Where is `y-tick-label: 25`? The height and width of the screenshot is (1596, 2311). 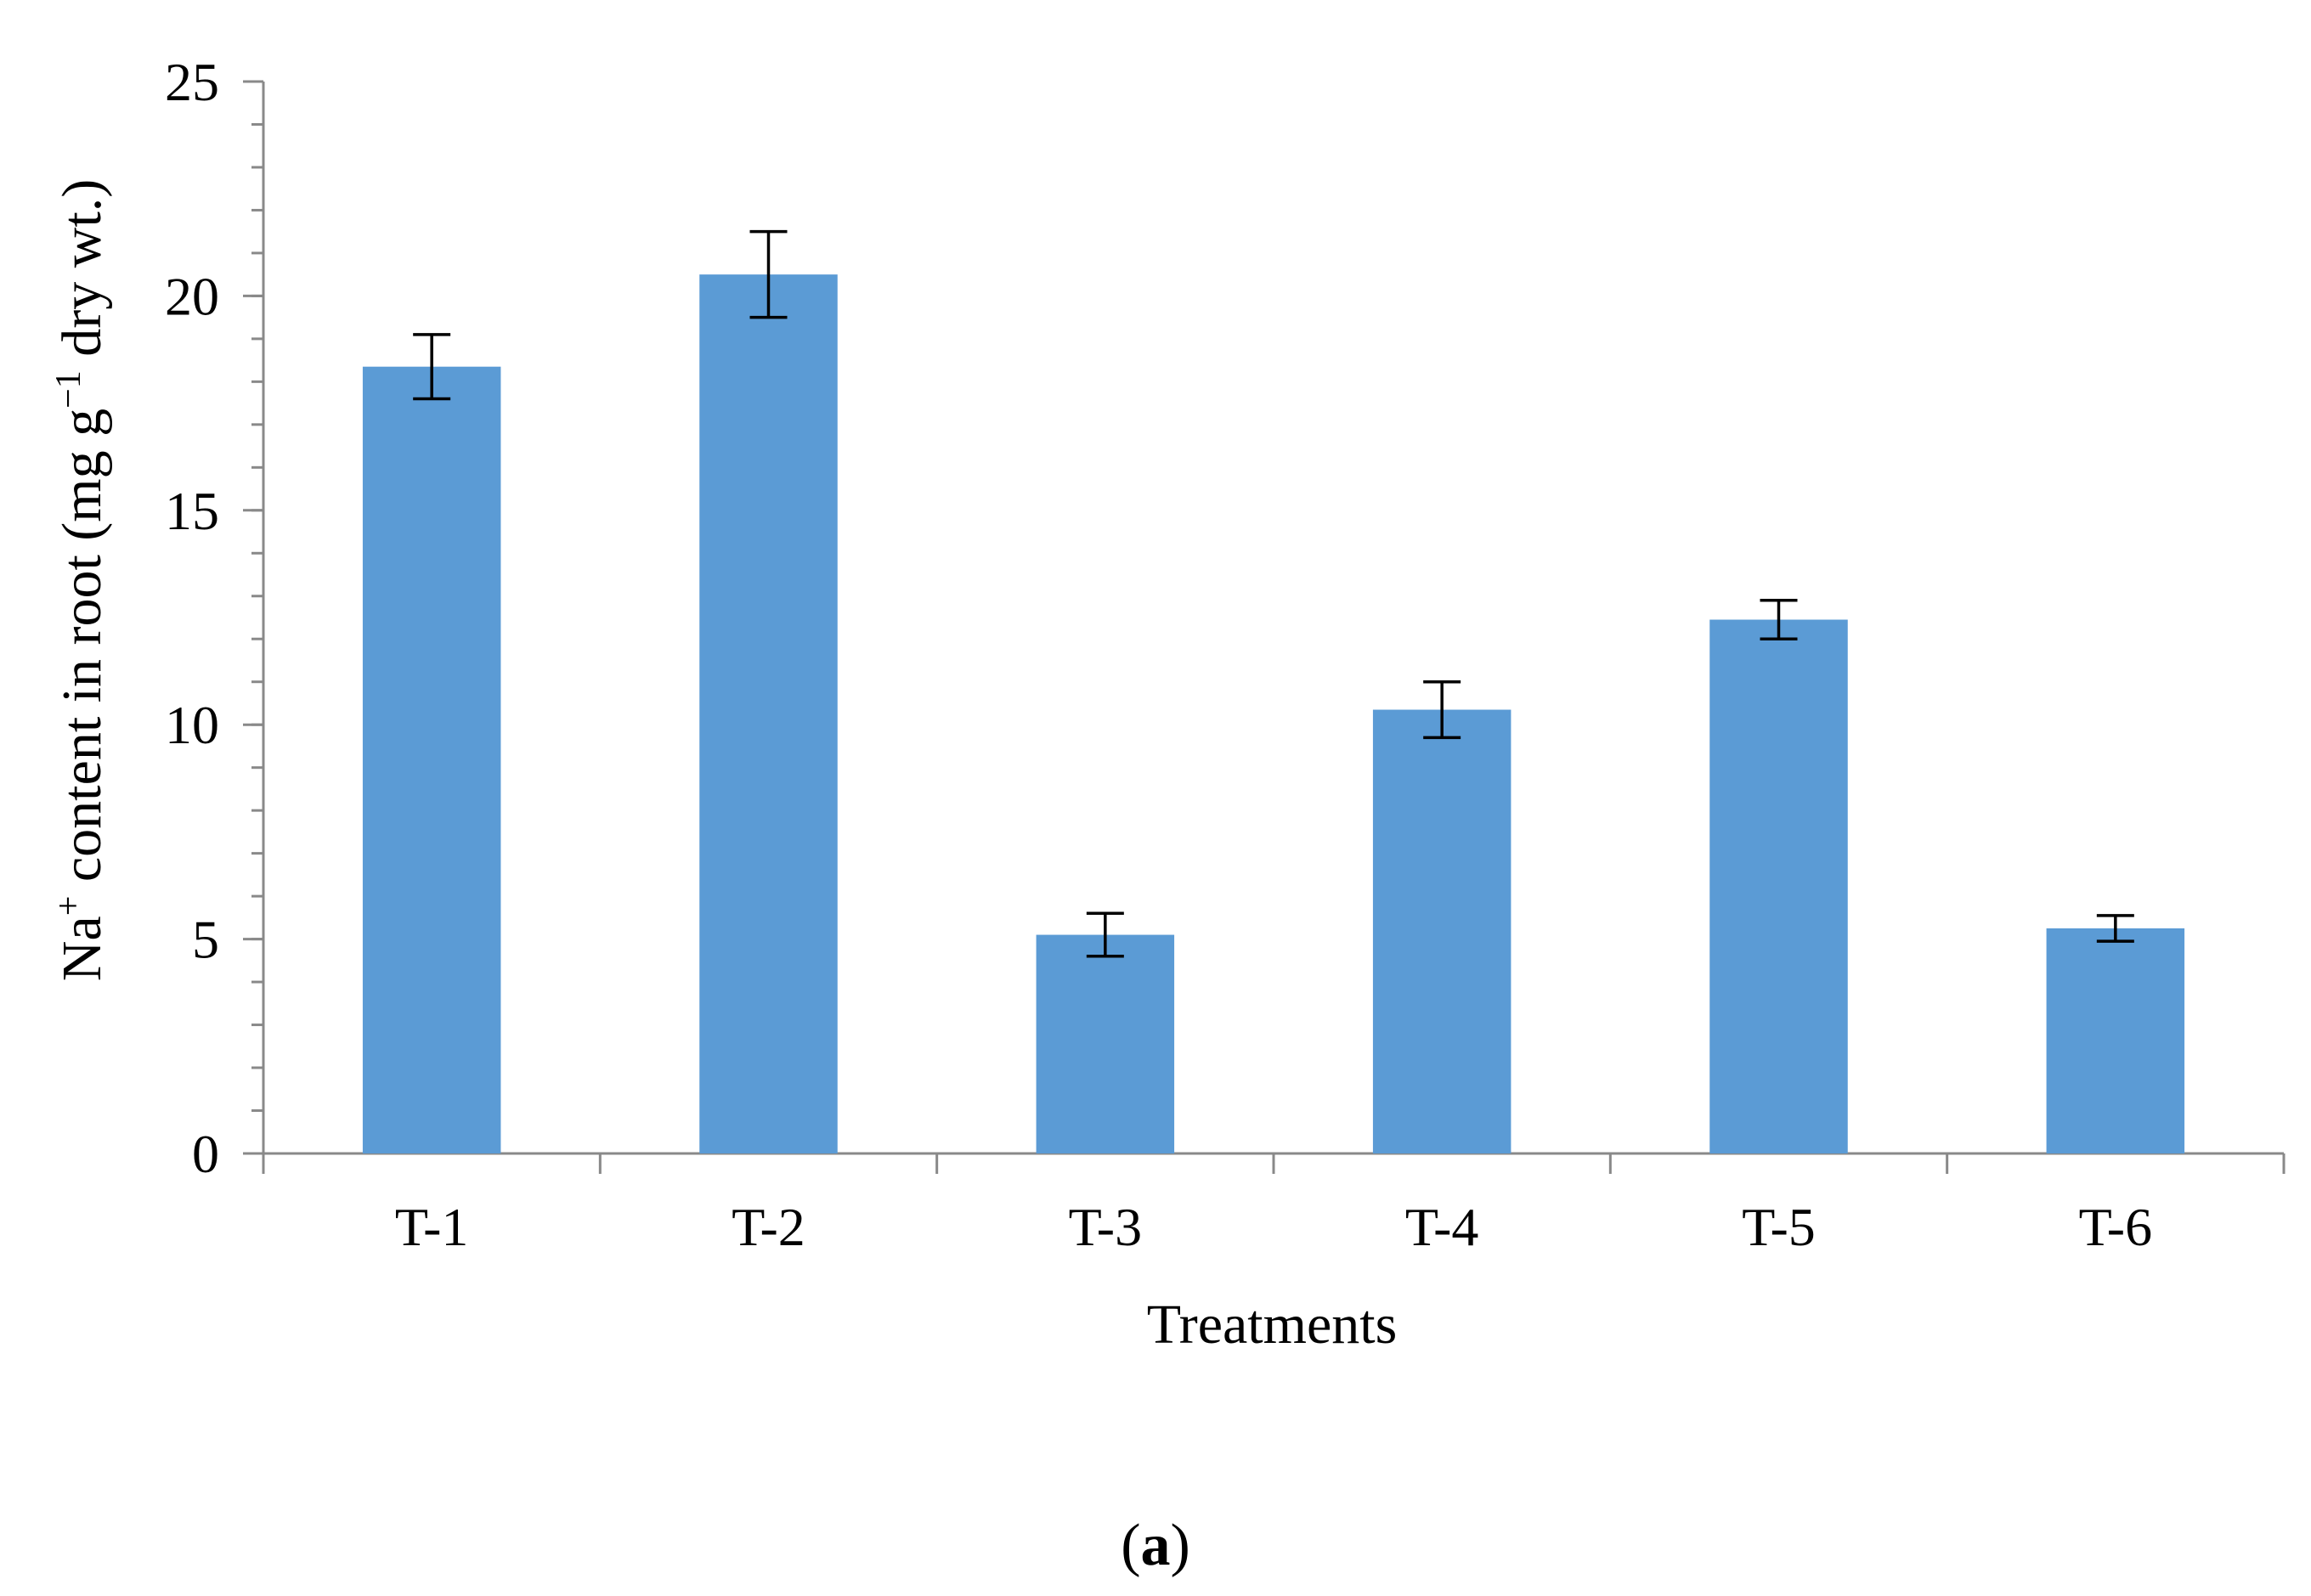 y-tick-label: 25 is located at coordinates (192, 82).